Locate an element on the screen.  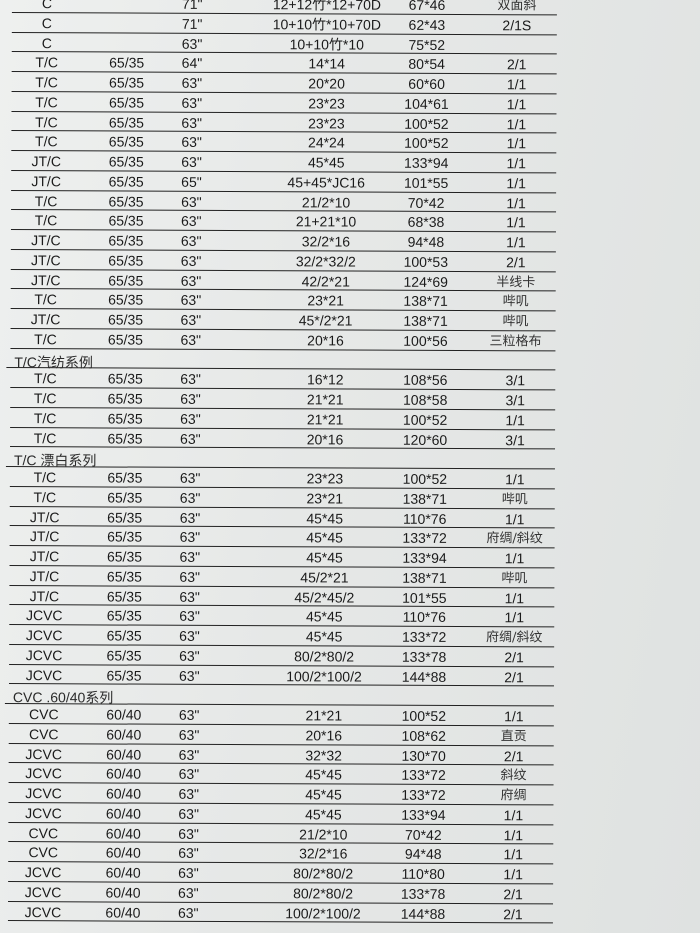
cell-yarn-count: 100/2*100/2 is located at coordinates (323, 913).